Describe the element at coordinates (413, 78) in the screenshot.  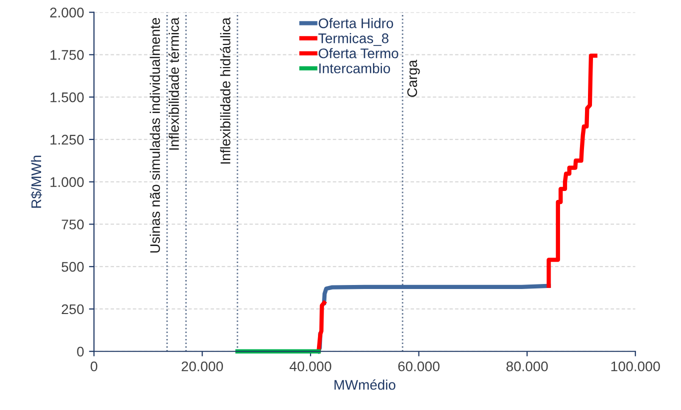
I see `ref-line-label: Carga` at that location.